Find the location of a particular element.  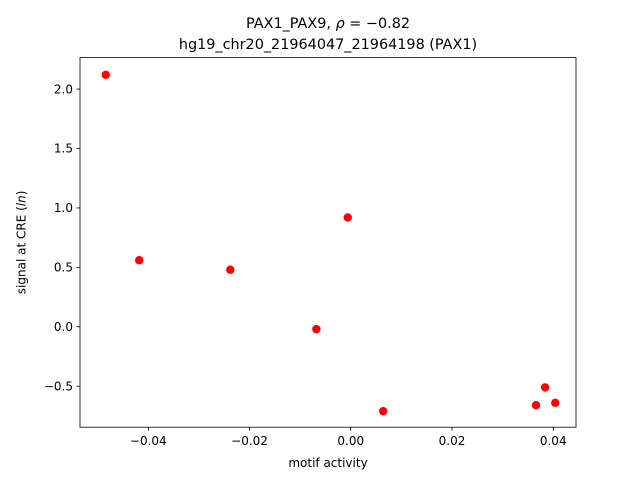

x-axis-ticks: −0.04 −0.02 0.00 0.02 0.04 is located at coordinates (348, 437).